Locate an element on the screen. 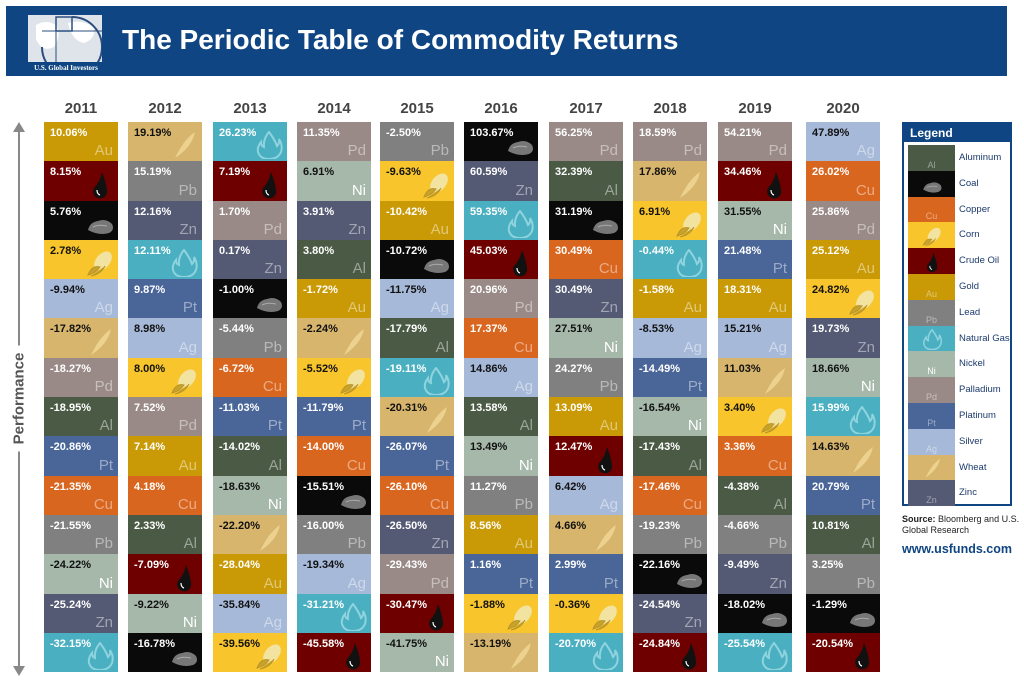 This screenshot has height=684, width=1024. commodity-cell-crude-oil: 7.19% is located at coordinates (250, 181).